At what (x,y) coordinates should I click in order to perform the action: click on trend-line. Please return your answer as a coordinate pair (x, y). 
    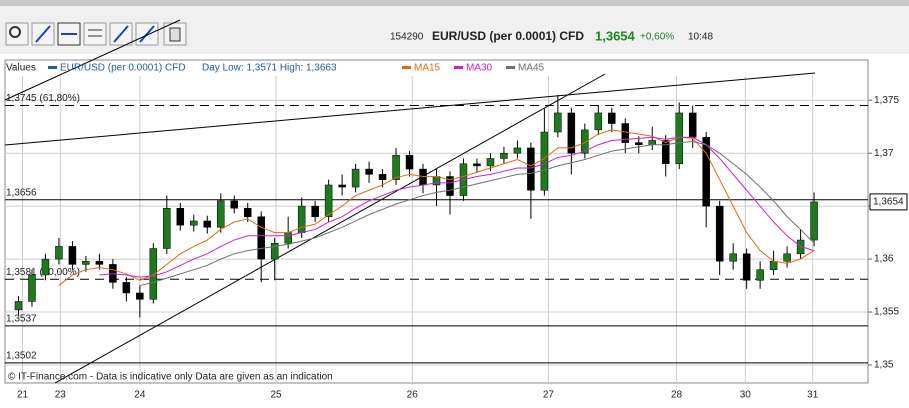
    Looking at the image, I should click on (92, 60).